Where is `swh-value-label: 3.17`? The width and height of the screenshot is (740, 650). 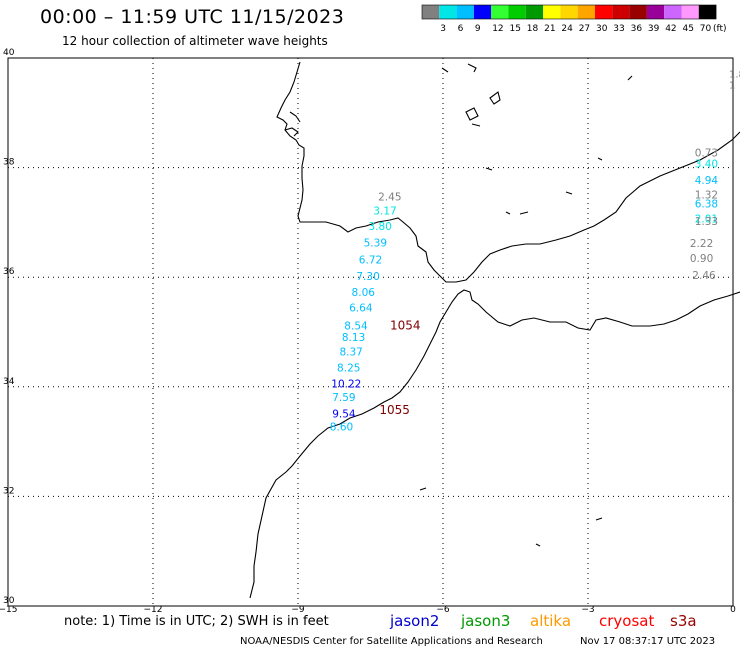
swh-value-label: 3.17 is located at coordinates (384, 212).